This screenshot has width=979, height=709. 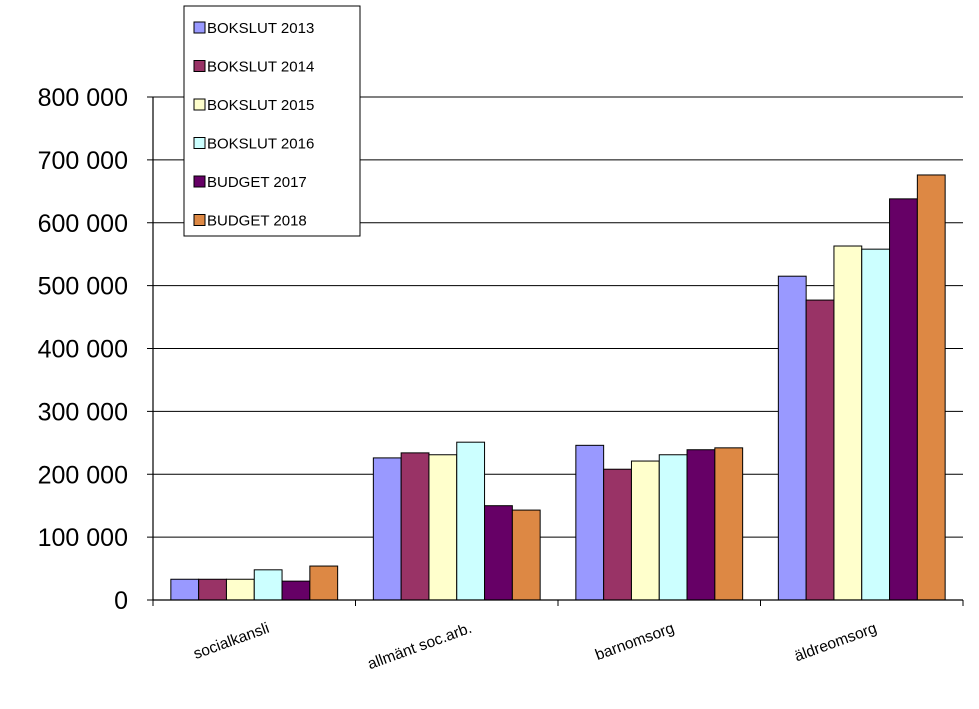 What do you see at coordinates (83, 161) in the screenshot?
I see `y-tick-label: 700 000` at bounding box center [83, 161].